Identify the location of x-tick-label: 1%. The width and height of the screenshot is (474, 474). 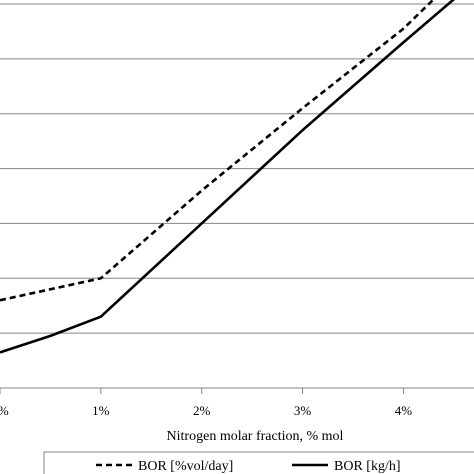
(101, 410).